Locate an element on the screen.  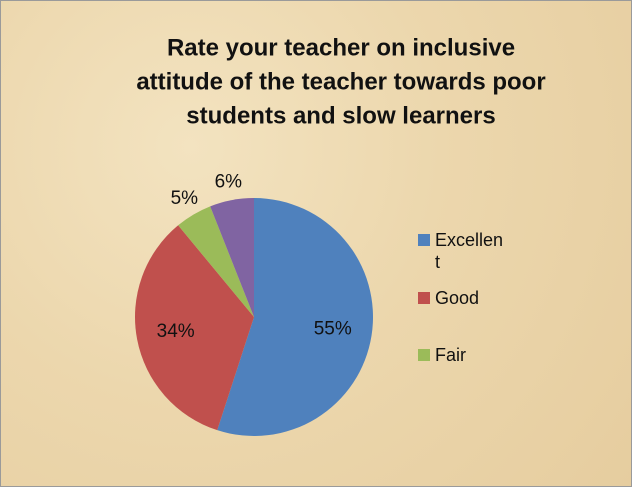
chart-title: students and slow learners is located at coordinates (340, 115).